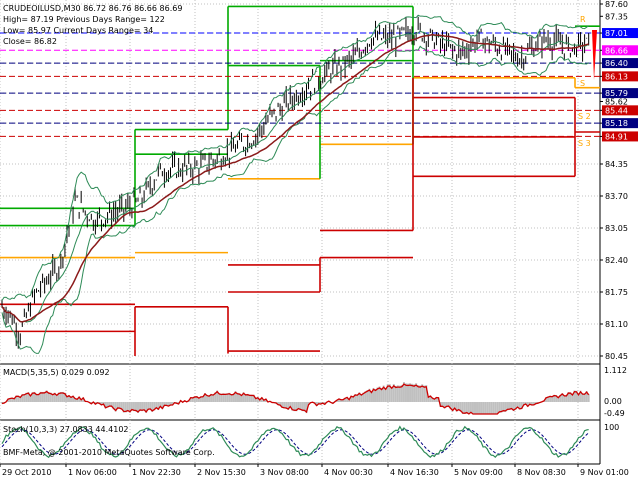 The height and width of the screenshot is (484, 640). I want to click on pivot-r-label: R, so click(583, 19).